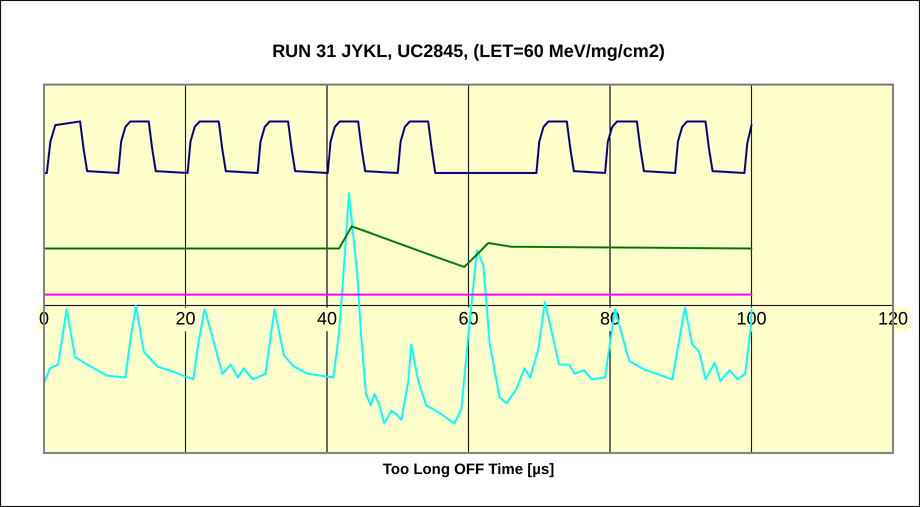  I want to click on x-tick-label: 40, so click(327, 318).